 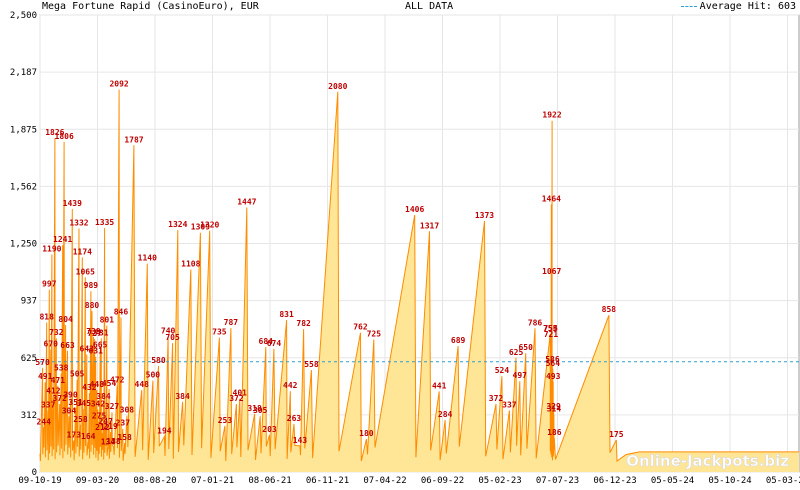 What do you see at coordinates (439, 385) in the screenshot?
I see `data-label: 441` at bounding box center [439, 385].